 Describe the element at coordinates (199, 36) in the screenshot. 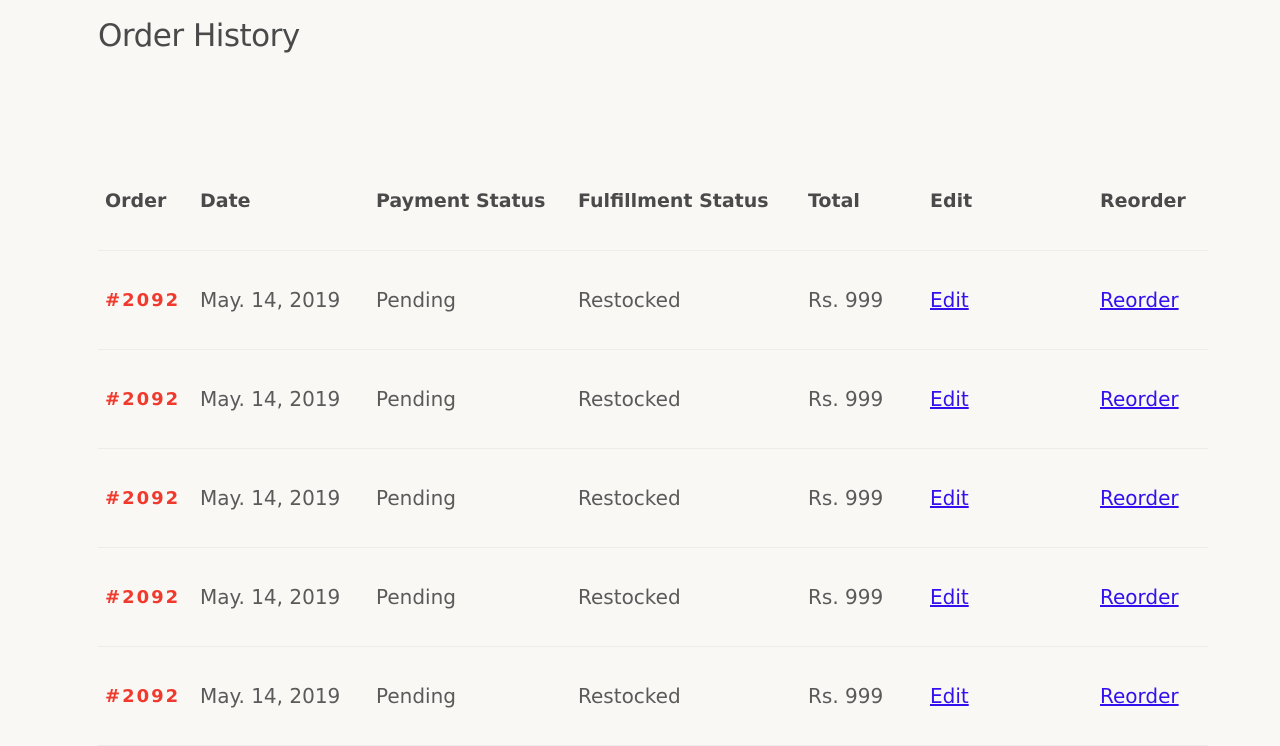

I see `page-title: Order History` at that location.